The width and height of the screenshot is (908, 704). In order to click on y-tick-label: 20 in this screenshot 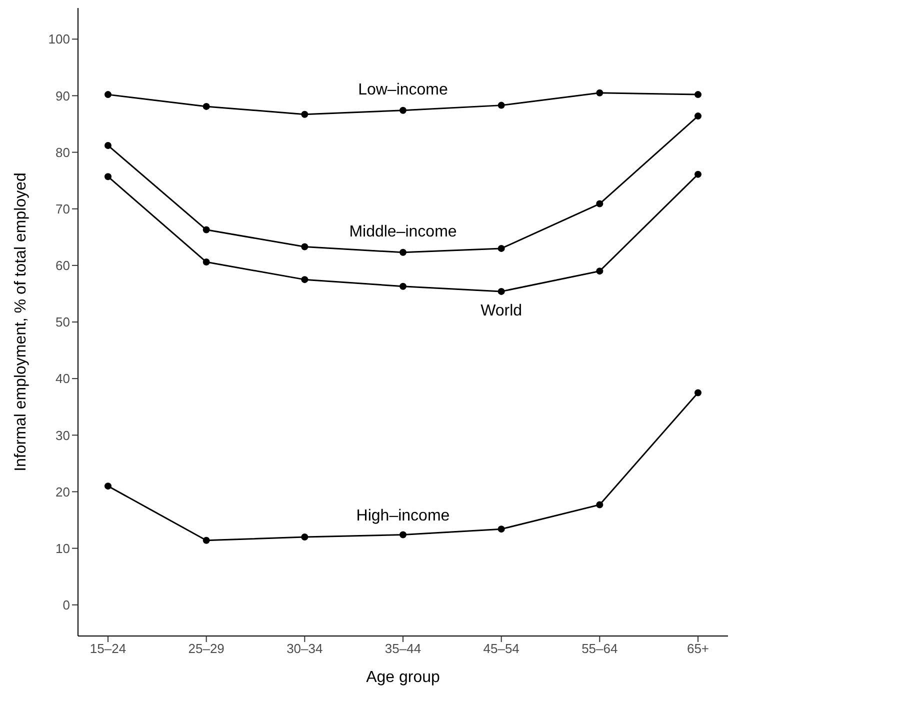, I will do `click(63, 492)`.